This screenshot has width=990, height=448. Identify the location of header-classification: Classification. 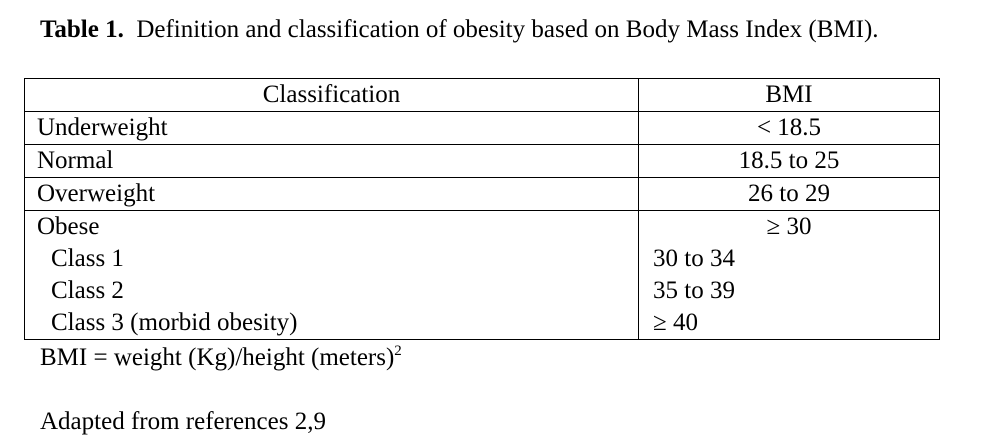
(331, 95).